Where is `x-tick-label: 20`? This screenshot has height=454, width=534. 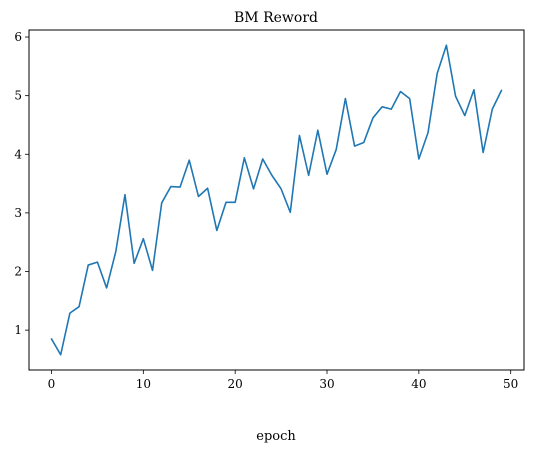
x-tick-label: 20 is located at coordinates (235, 384).